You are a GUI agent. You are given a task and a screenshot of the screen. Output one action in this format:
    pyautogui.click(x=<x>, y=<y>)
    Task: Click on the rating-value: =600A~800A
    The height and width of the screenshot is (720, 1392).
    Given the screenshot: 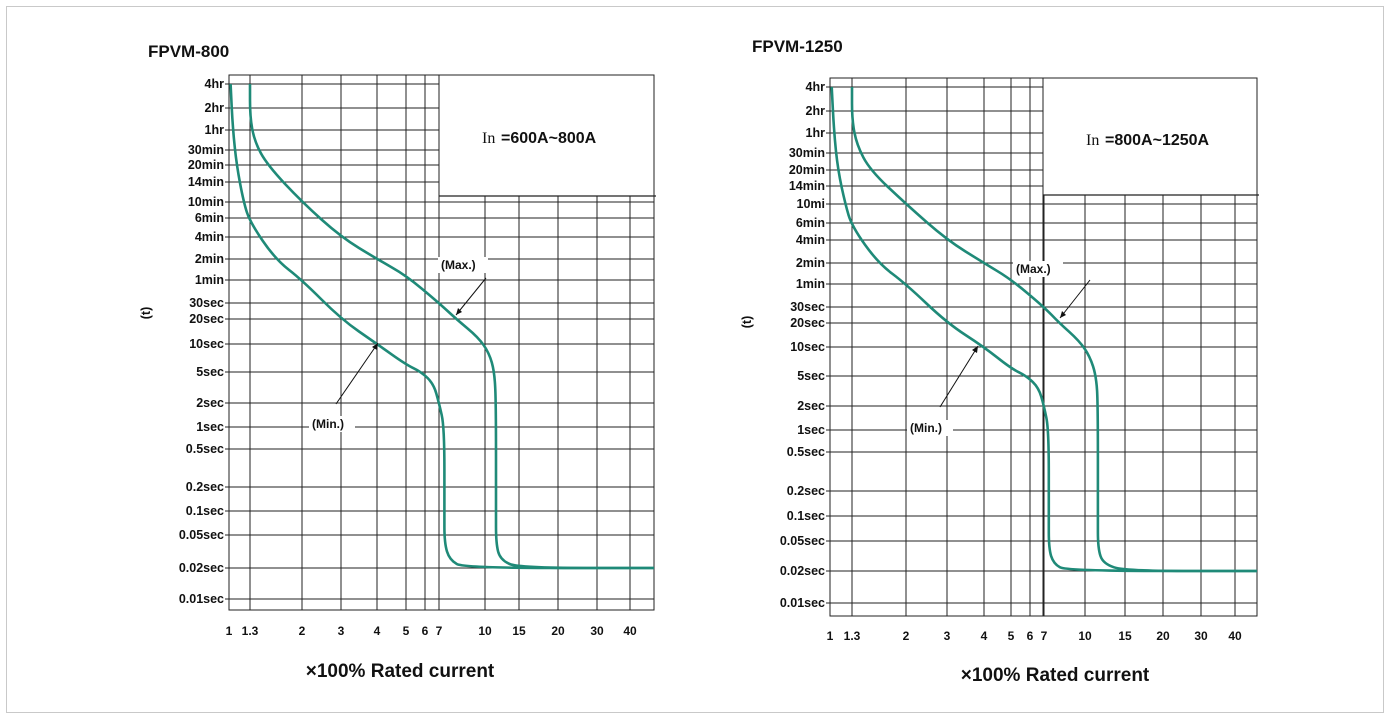 What is the action you would take?
    pyautogui.click(x=549, y=138)
    